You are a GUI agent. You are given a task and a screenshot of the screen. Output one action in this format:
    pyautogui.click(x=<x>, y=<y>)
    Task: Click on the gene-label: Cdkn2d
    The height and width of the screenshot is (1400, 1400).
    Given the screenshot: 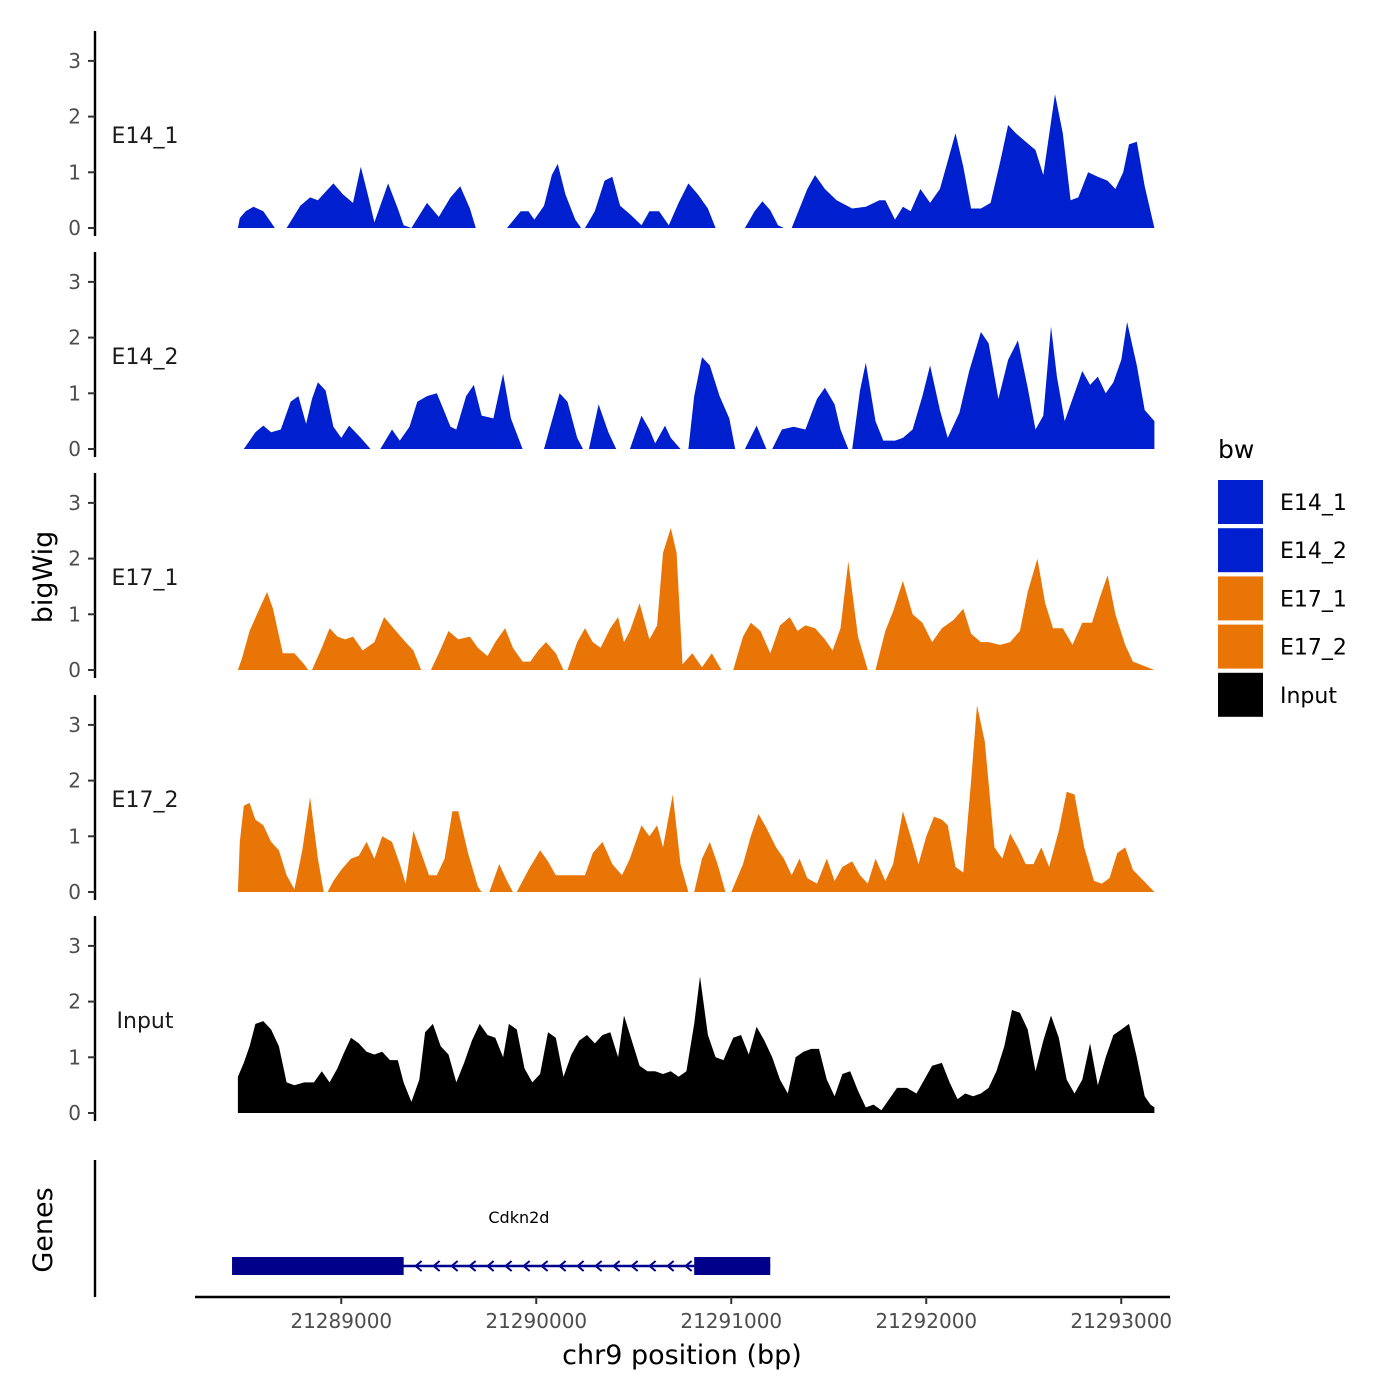 What is the action you would take?
    pyautogui.click(x=518, y=1217)
    